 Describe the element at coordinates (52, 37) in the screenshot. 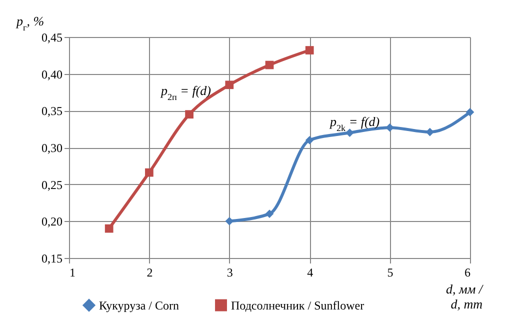

I see `y-tick-label: 0,45` at that location.